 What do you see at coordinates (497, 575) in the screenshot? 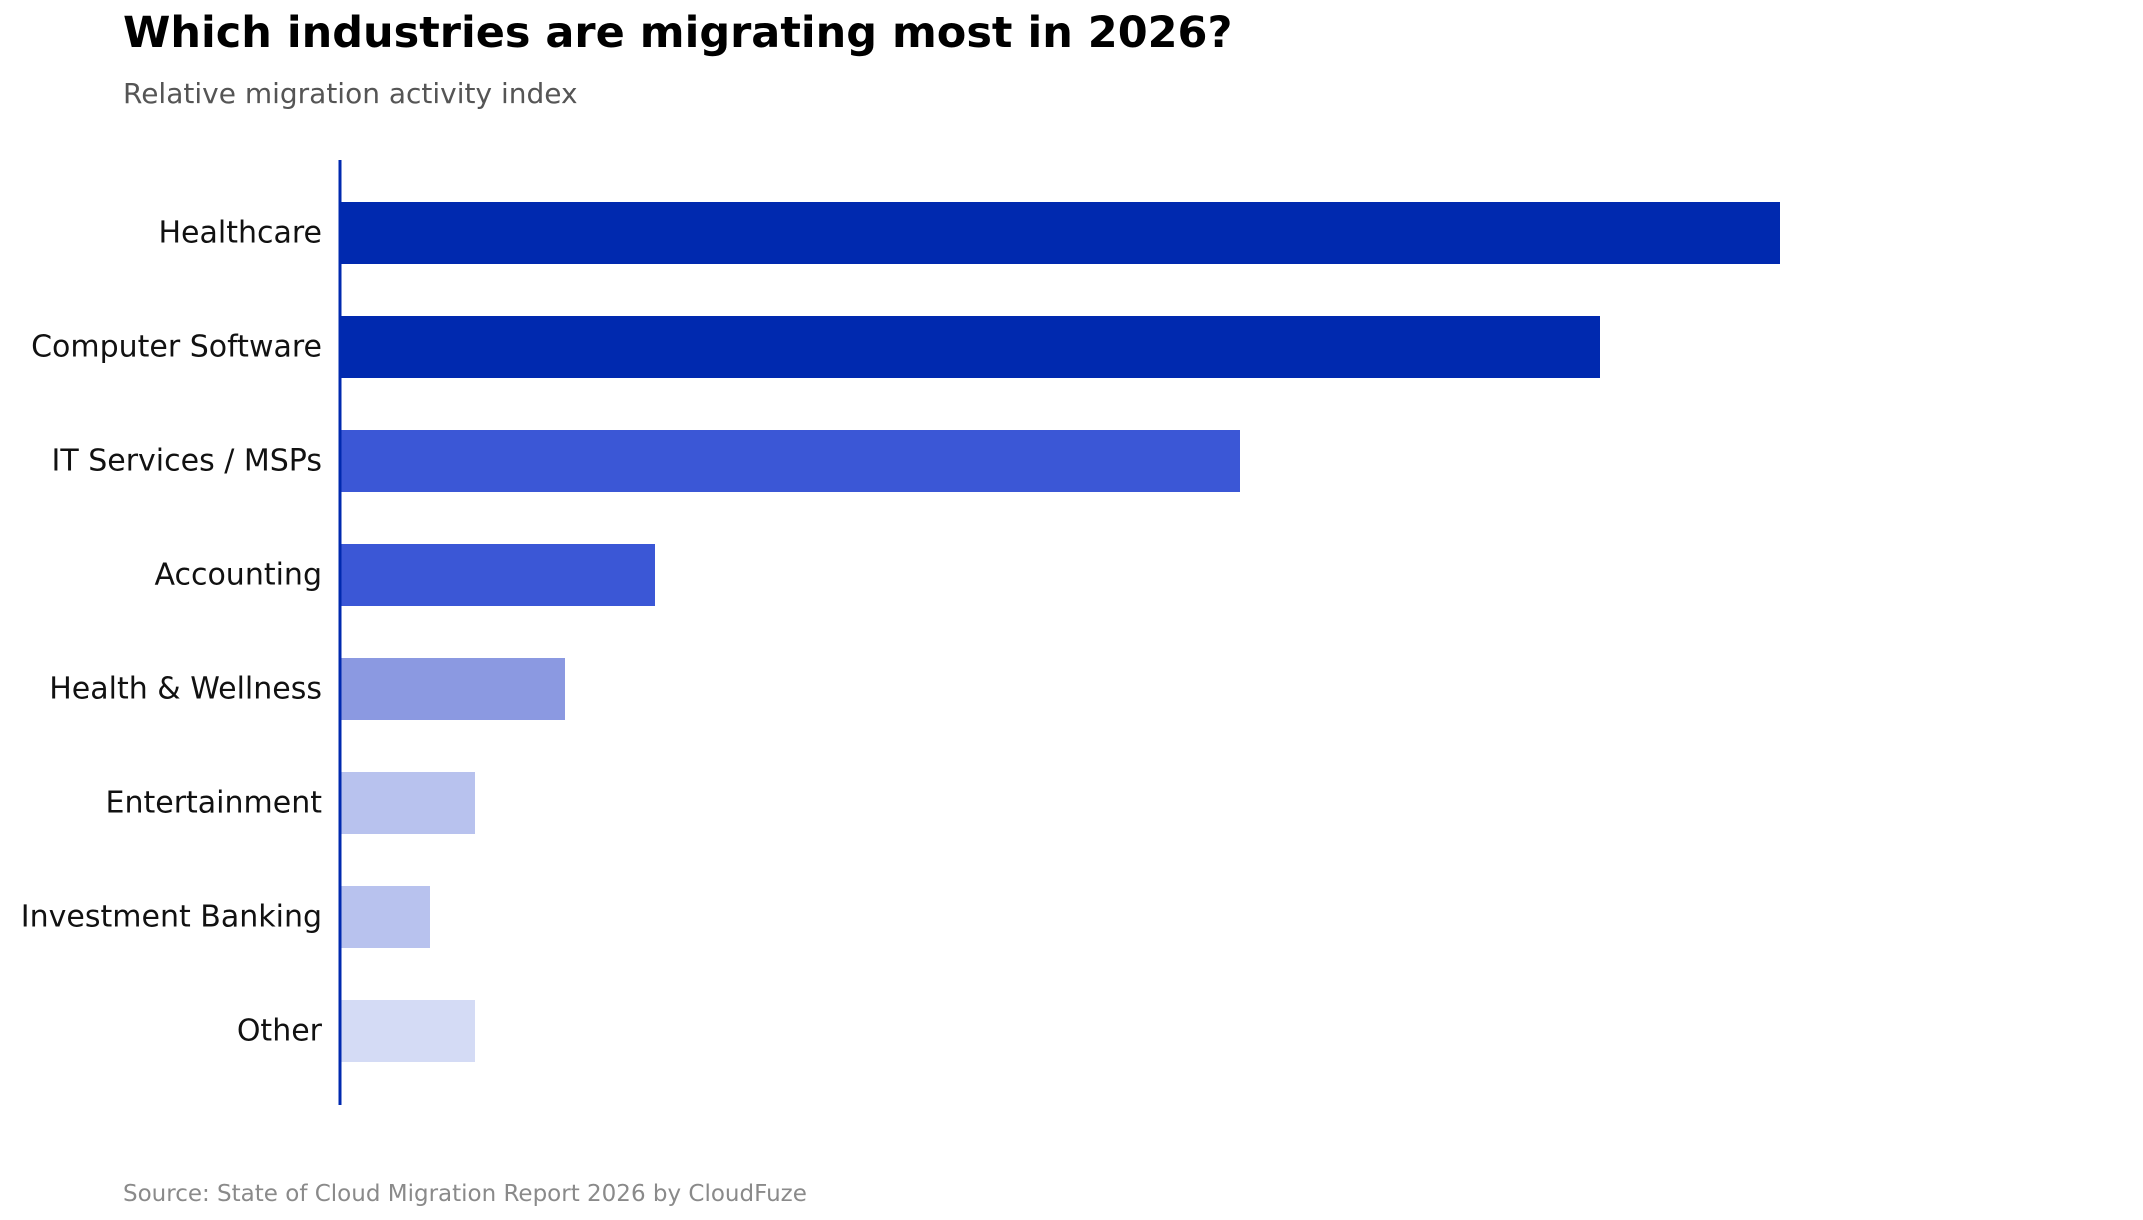
I see `bar-accounting` at bounding box center [497, 575].